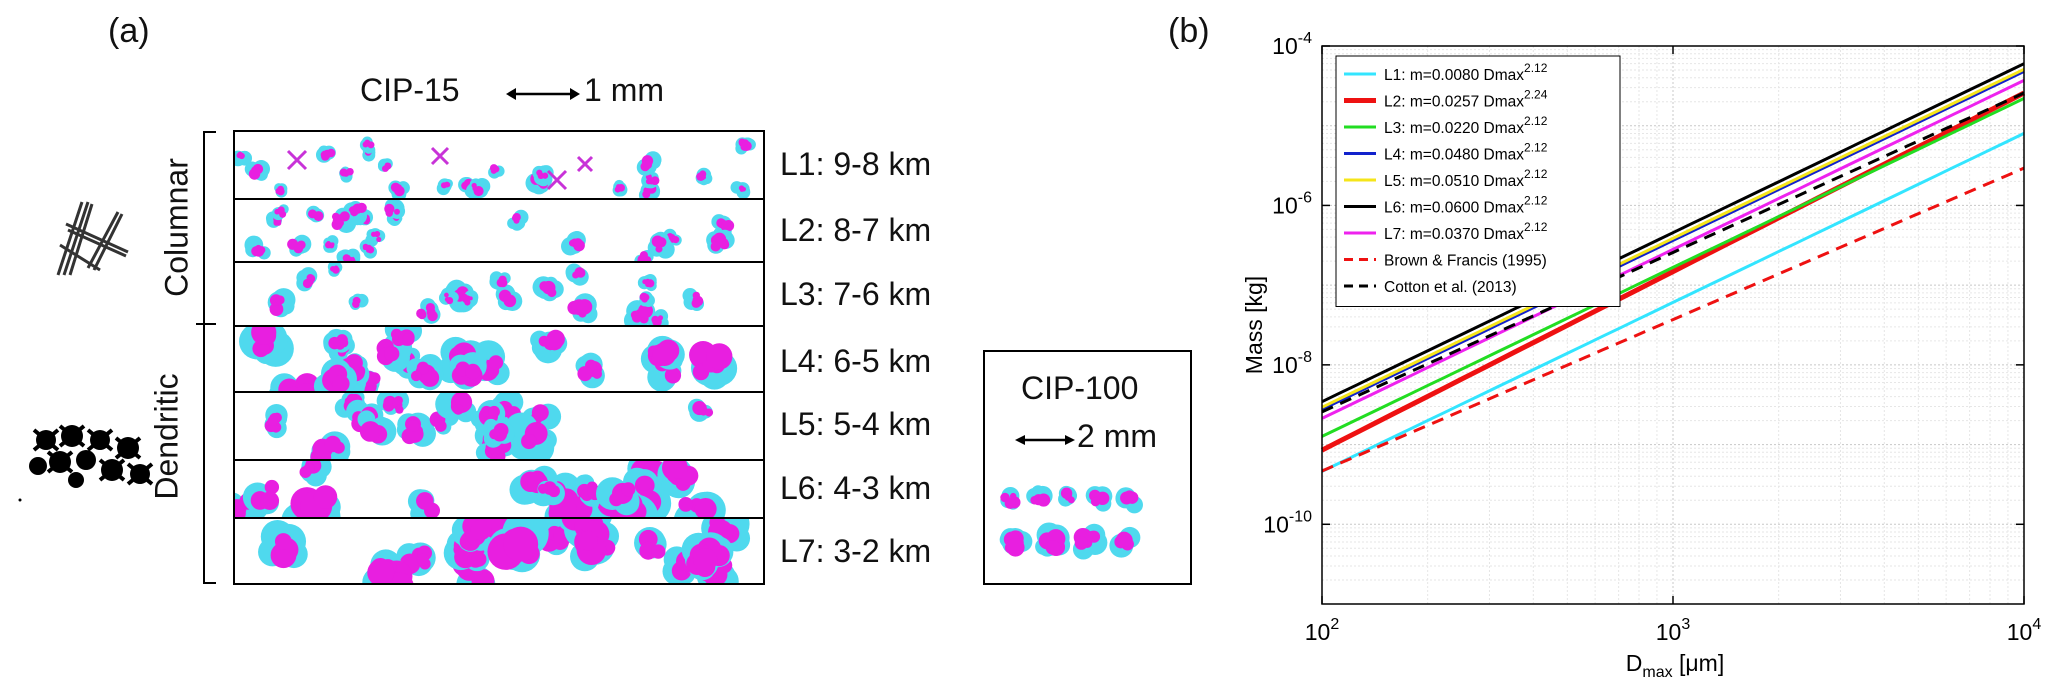  Describe the element at coordinates (1254, 325) in the screenshot. I see `y-axis-label: Mass [kg]` at that location.